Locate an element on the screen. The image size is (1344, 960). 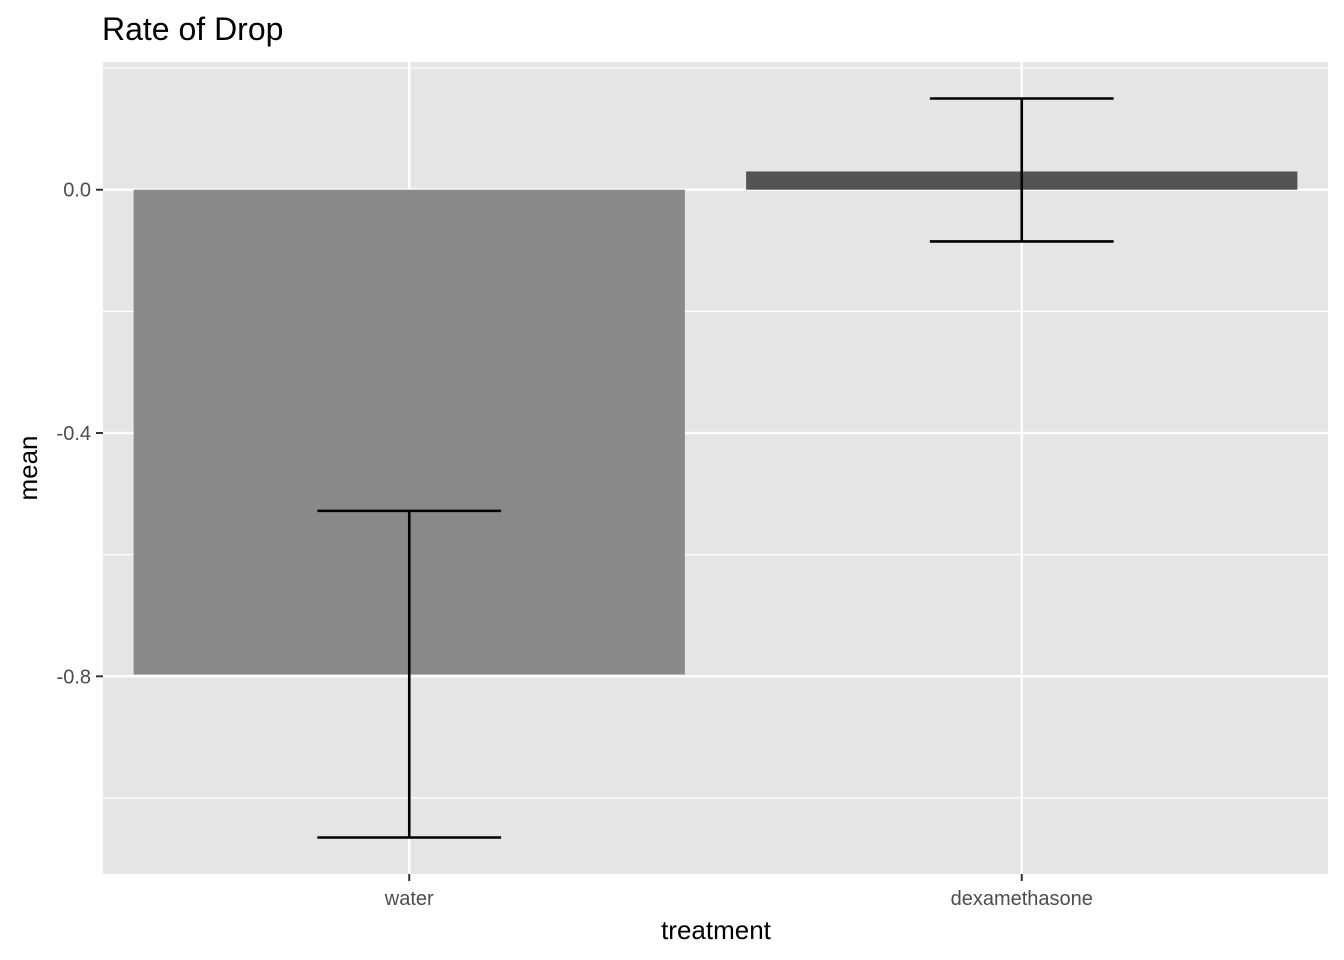
y-axis: 0.0 -0.4 -0.8 is located at coordinates (80, 434).